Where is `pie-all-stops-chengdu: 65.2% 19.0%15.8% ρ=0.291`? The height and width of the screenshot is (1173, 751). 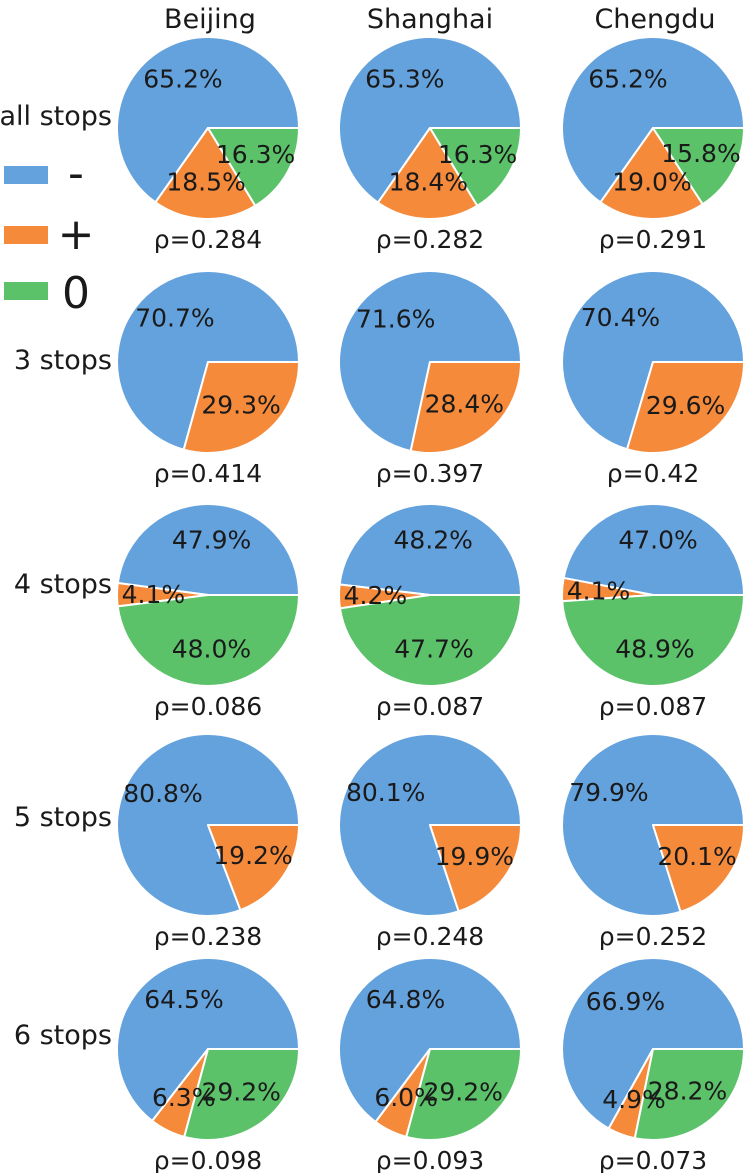 pie-all-stops-chengdu: 65.2% 19.0%15.8% ρ=0.291 is located at coordinates (653, 145).